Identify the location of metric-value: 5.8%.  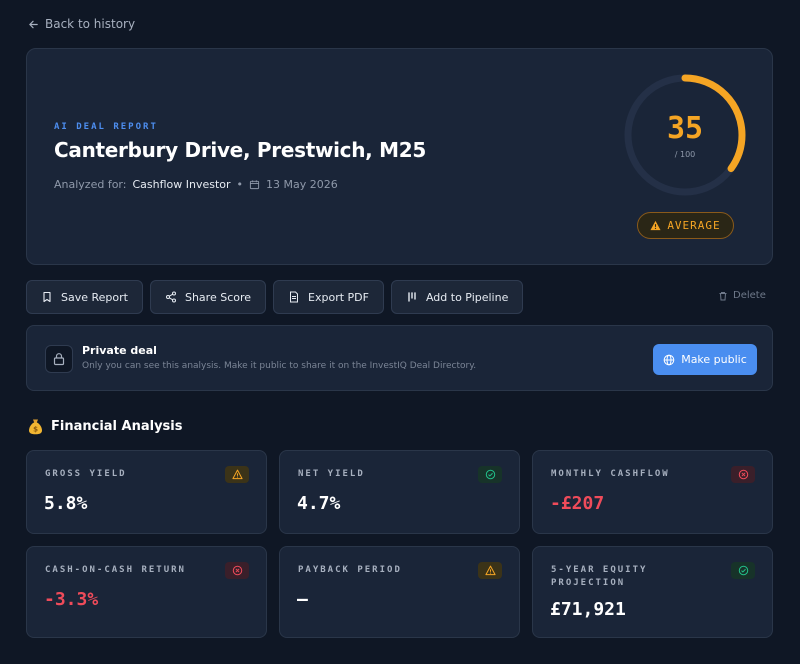
(66, 503).